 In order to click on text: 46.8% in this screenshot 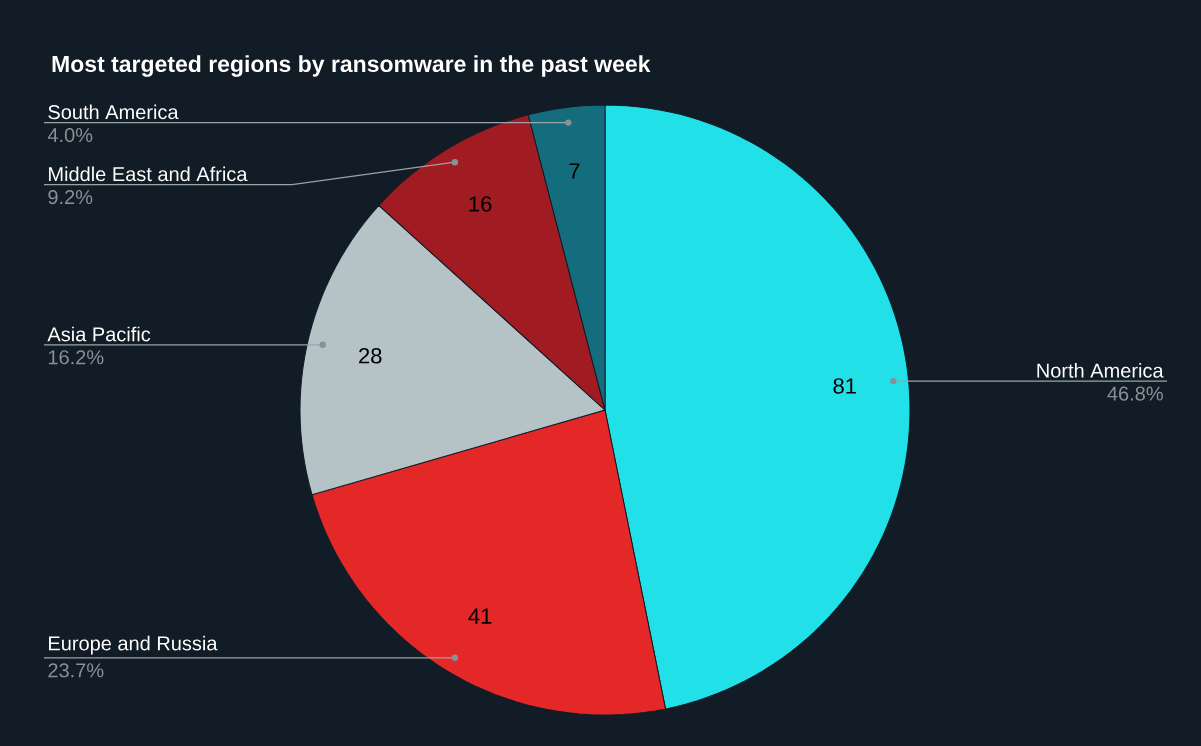, I will do `click(1135, 393)`.